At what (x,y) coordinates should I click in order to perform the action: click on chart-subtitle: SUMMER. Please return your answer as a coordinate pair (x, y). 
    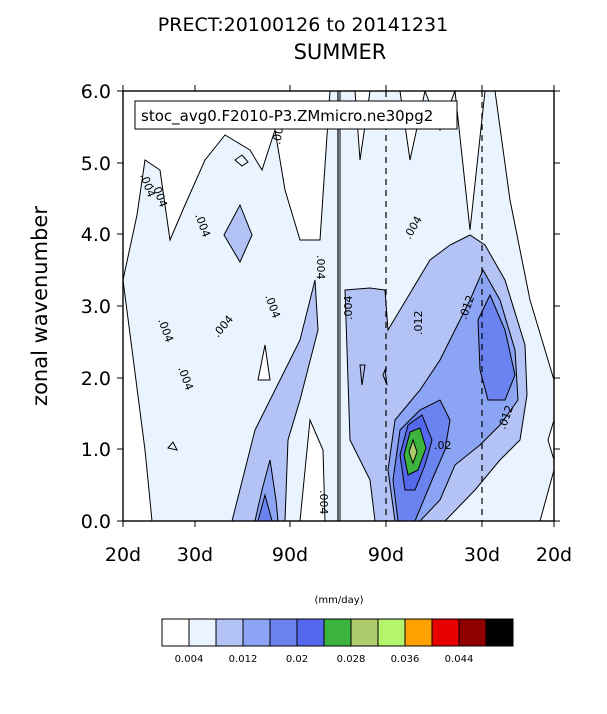
    Looking at the image, I should click on (340, 52).